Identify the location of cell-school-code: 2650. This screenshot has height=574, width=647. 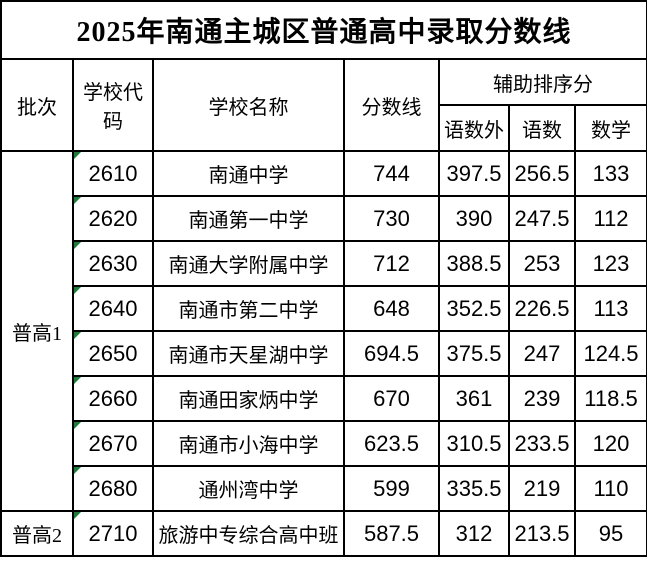
(113, 353).